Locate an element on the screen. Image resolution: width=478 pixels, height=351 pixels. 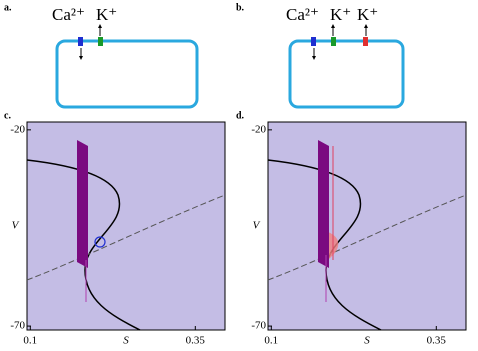
panel-label: d. is located at coordinates (240, 115).